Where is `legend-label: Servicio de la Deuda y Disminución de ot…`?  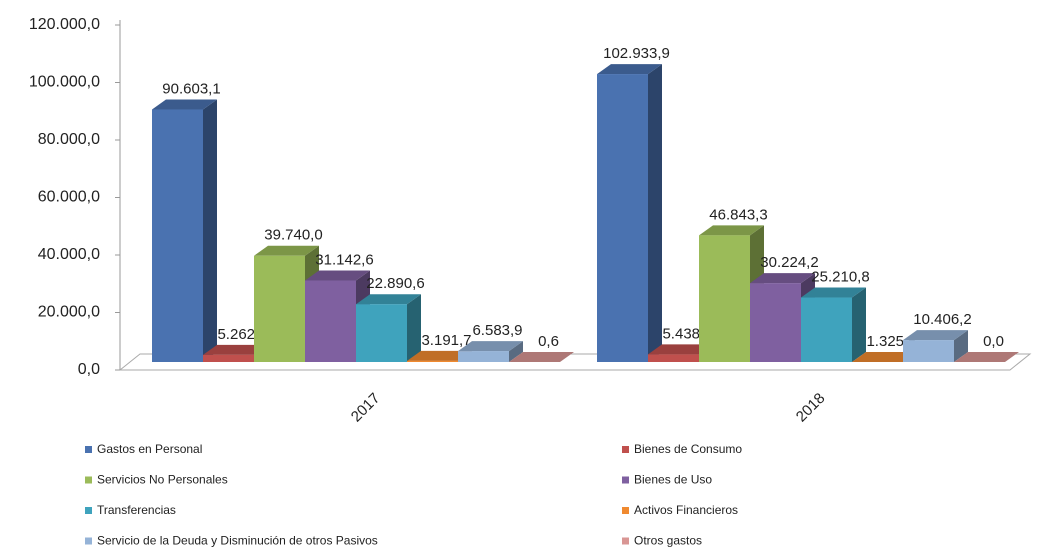
legend-label: Servicio de la Deuda y Disminución de ot… is located at coordinates (237, 541).